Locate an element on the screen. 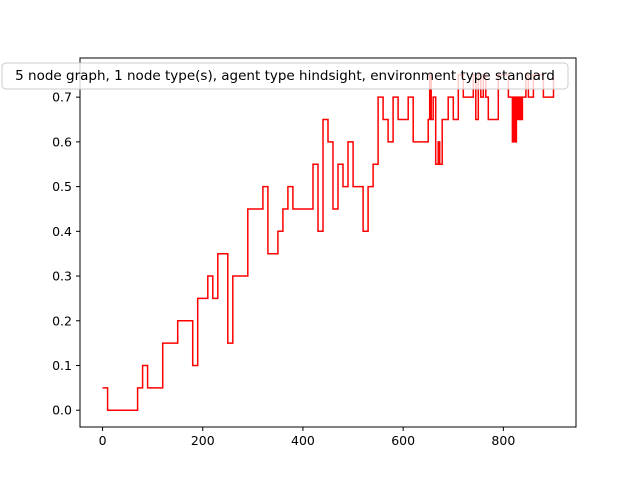 This screenshot has height=480, width=640. y-tick-label: 0.6 is located at coordinates (62, 141).